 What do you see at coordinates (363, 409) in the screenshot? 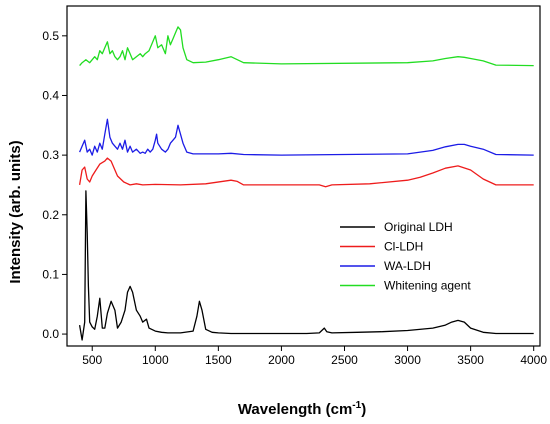
I see `x-axis-title-close: )` at bounding box center [363, 409].